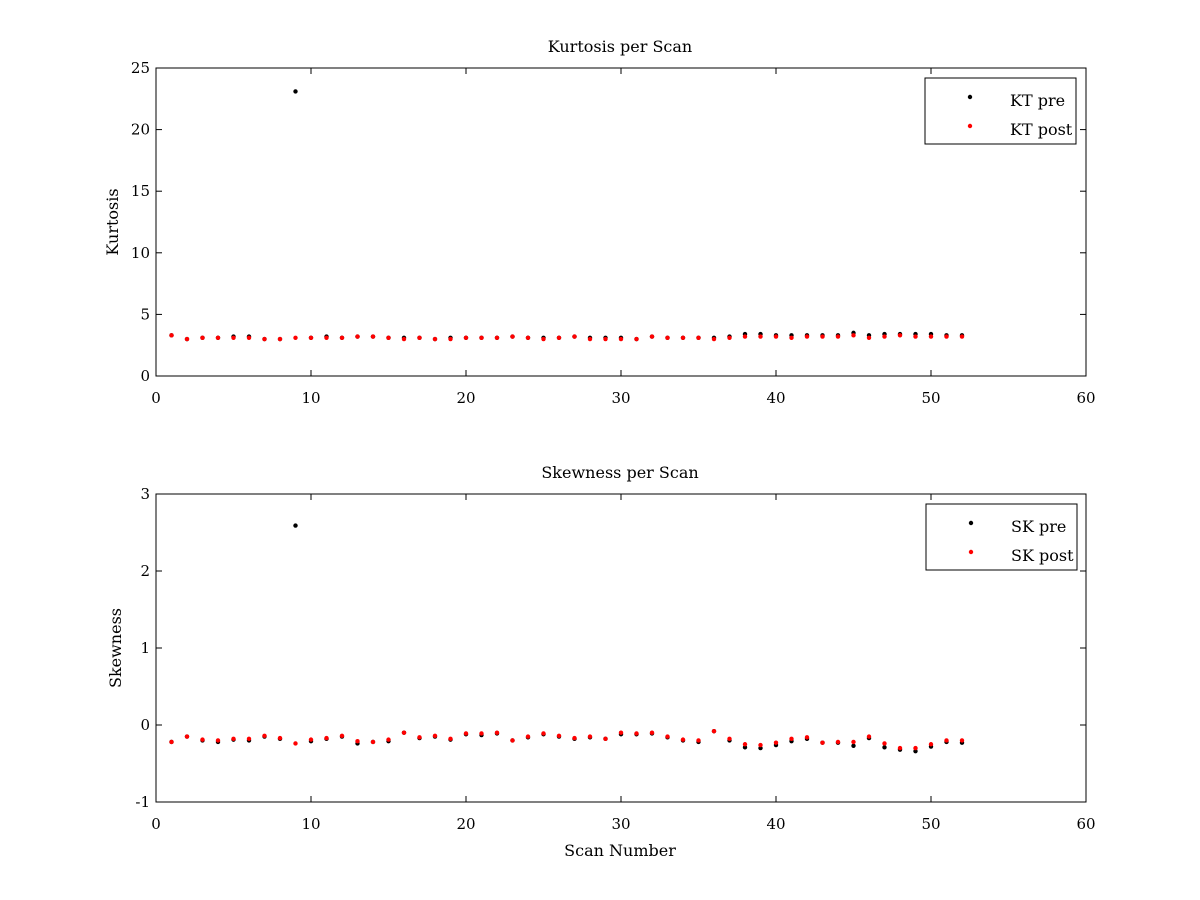  Describe the element at coordinates (930, 398) in the screenshot. I see `kurtosis-x-tick-label: 50` at that location.